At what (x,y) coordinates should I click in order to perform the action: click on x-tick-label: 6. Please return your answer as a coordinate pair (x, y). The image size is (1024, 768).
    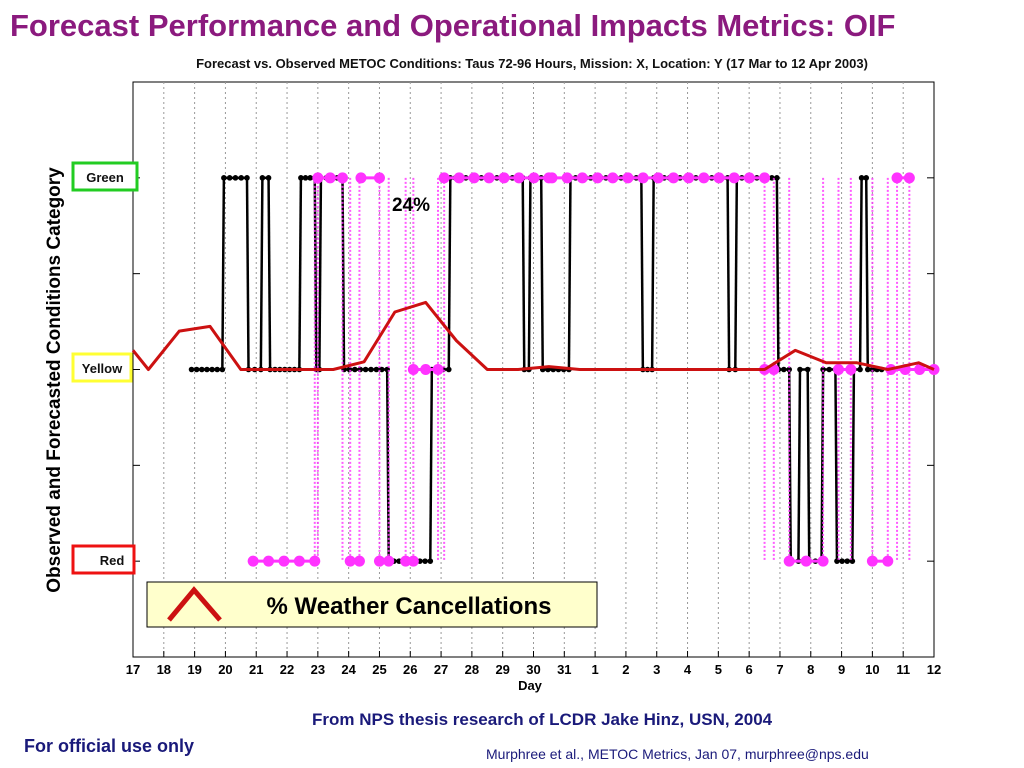
    Looking at the image, I should click on (749, 669).